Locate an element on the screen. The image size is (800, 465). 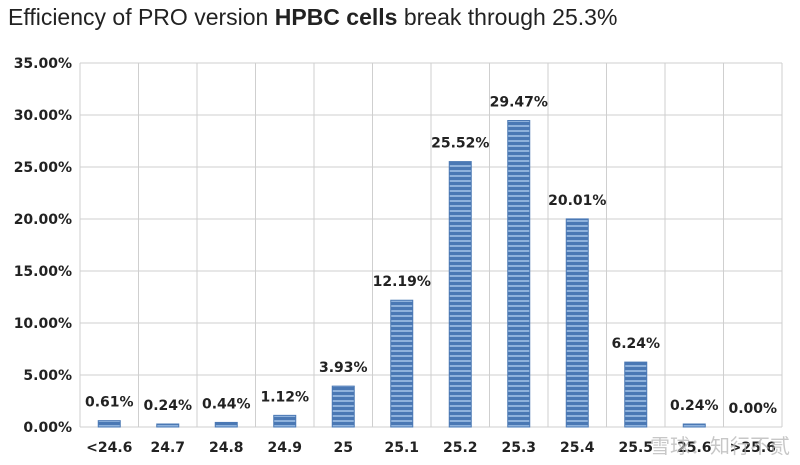
bar-24.9 is located at coordinates (285, 421).